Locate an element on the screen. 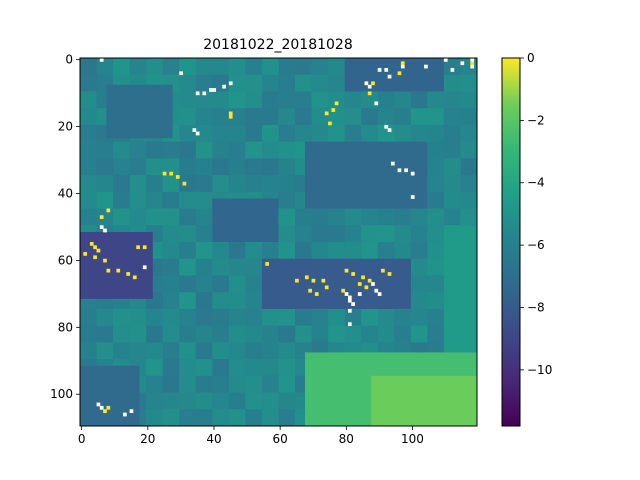  colorbar-tick-label: −2 is located at coordinates (536, 120).